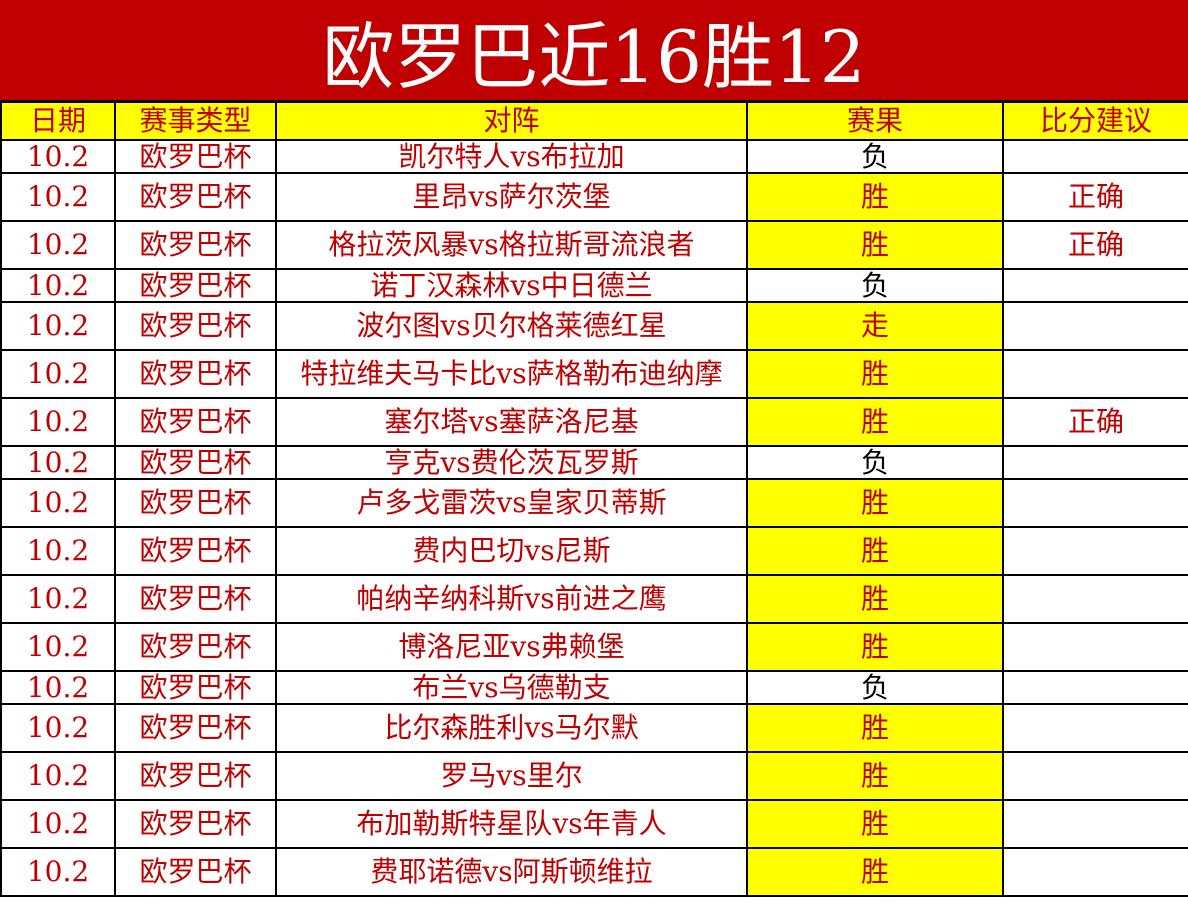 The height and width of the screenshot is (902, 1188). I want to click on header-date: 日期, so click(58, 121).